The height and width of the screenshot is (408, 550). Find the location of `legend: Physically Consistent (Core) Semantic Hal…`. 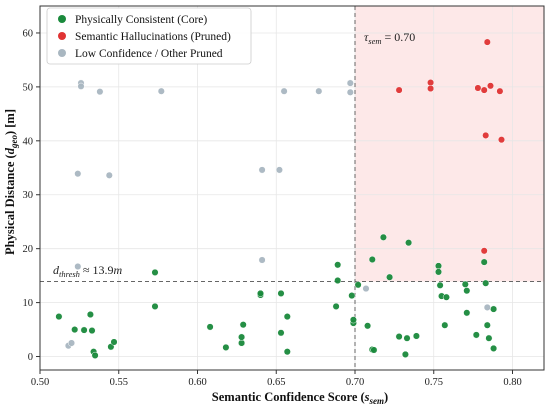

legend: Physically Consistent (Core) Semantic Hal… is located at coordinates (149, 36).